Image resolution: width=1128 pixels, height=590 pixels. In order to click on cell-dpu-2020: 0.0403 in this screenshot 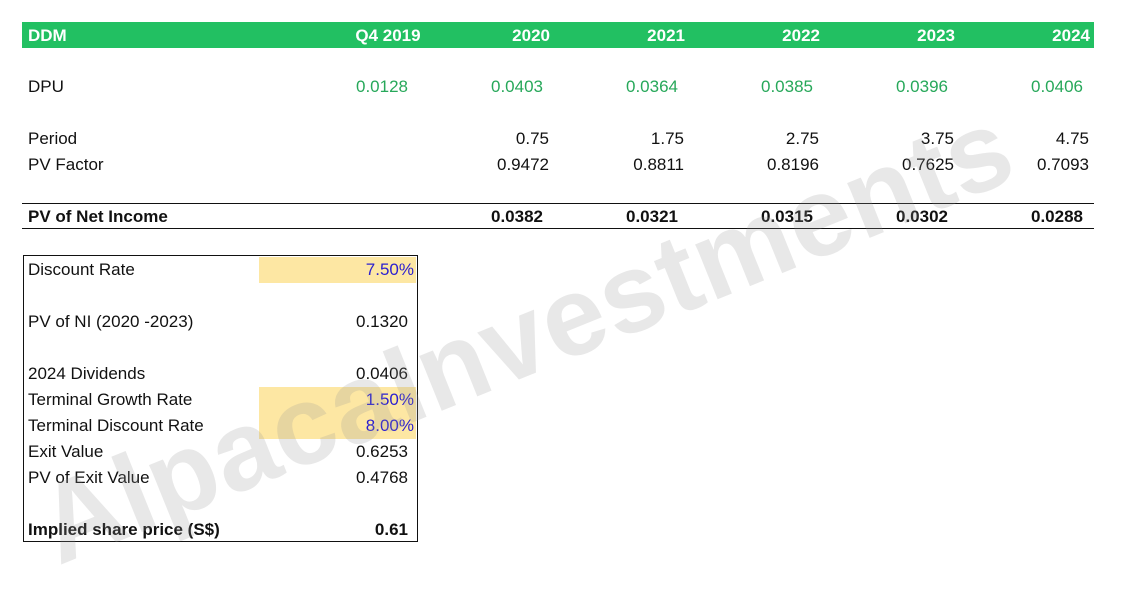, I will do `click(517, 86)`.